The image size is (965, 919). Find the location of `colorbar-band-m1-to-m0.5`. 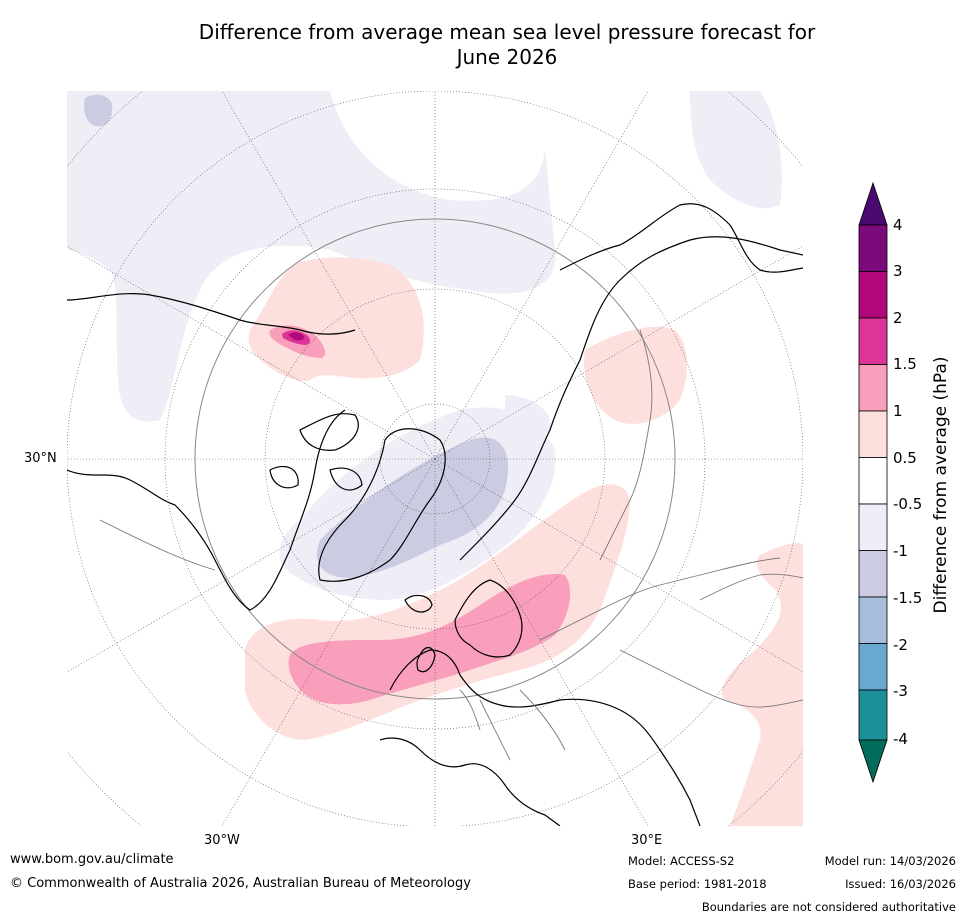

colorbar-band-m1-to-m0.5 is located at coordinates (873, 527).